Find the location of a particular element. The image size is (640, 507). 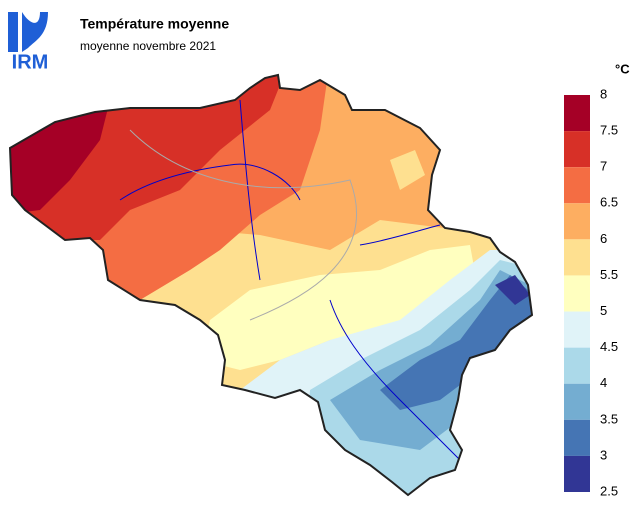

logo-text: IRM is located at coordinates (30, 62).